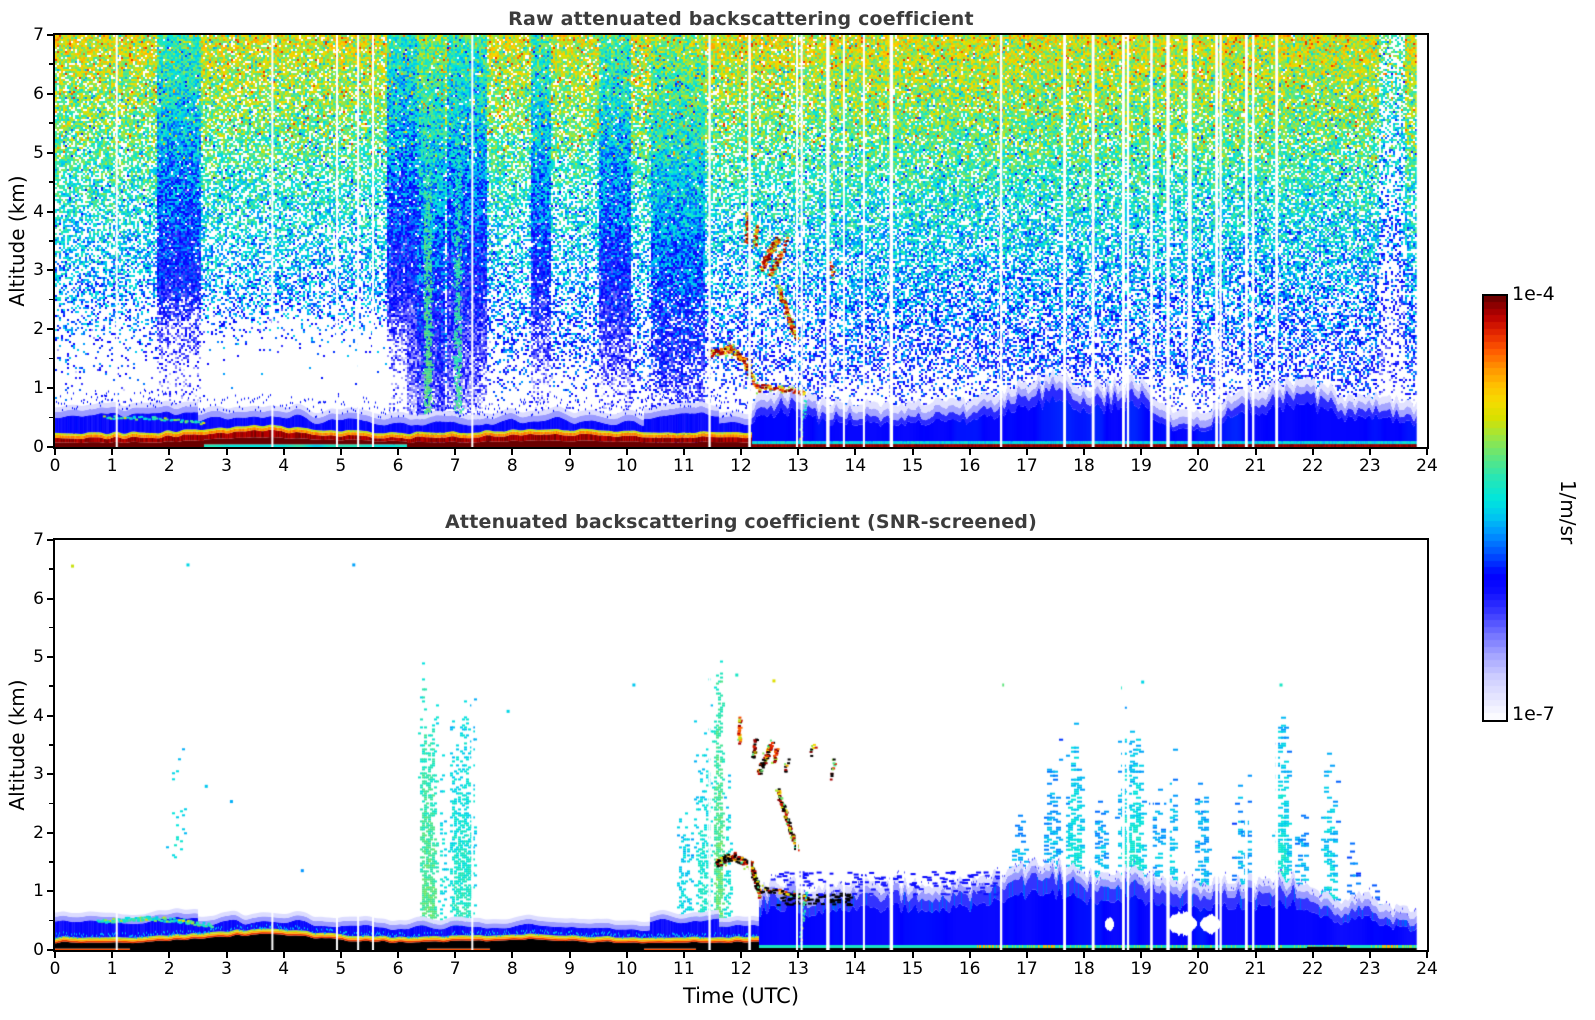 The image size is (1595, 1020). I want to click on x-tick-label: 9, so click(569, 466).